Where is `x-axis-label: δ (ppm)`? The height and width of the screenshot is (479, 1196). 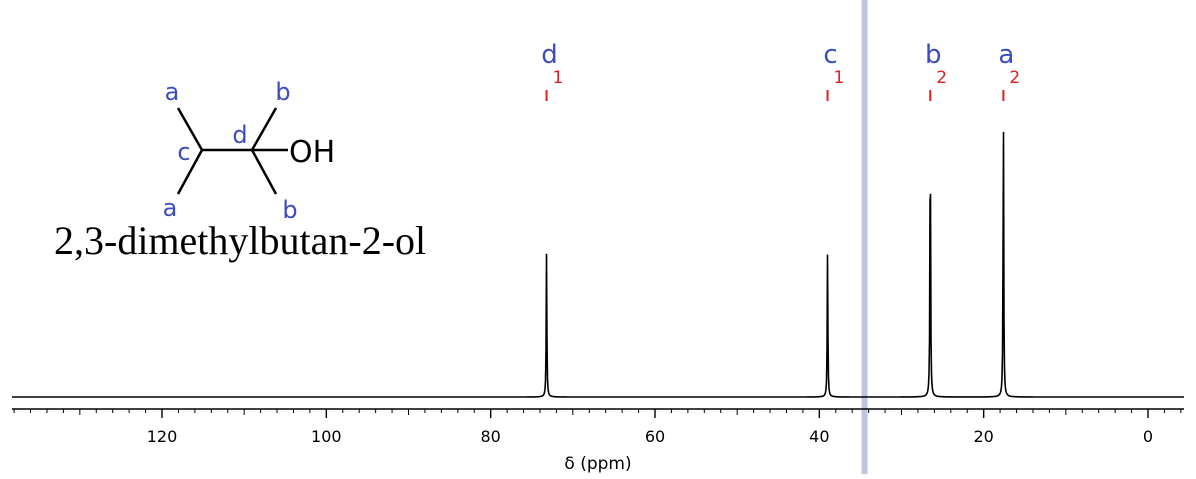
x-axis-label: δ (ppm) is located at coordinates (597, 464).